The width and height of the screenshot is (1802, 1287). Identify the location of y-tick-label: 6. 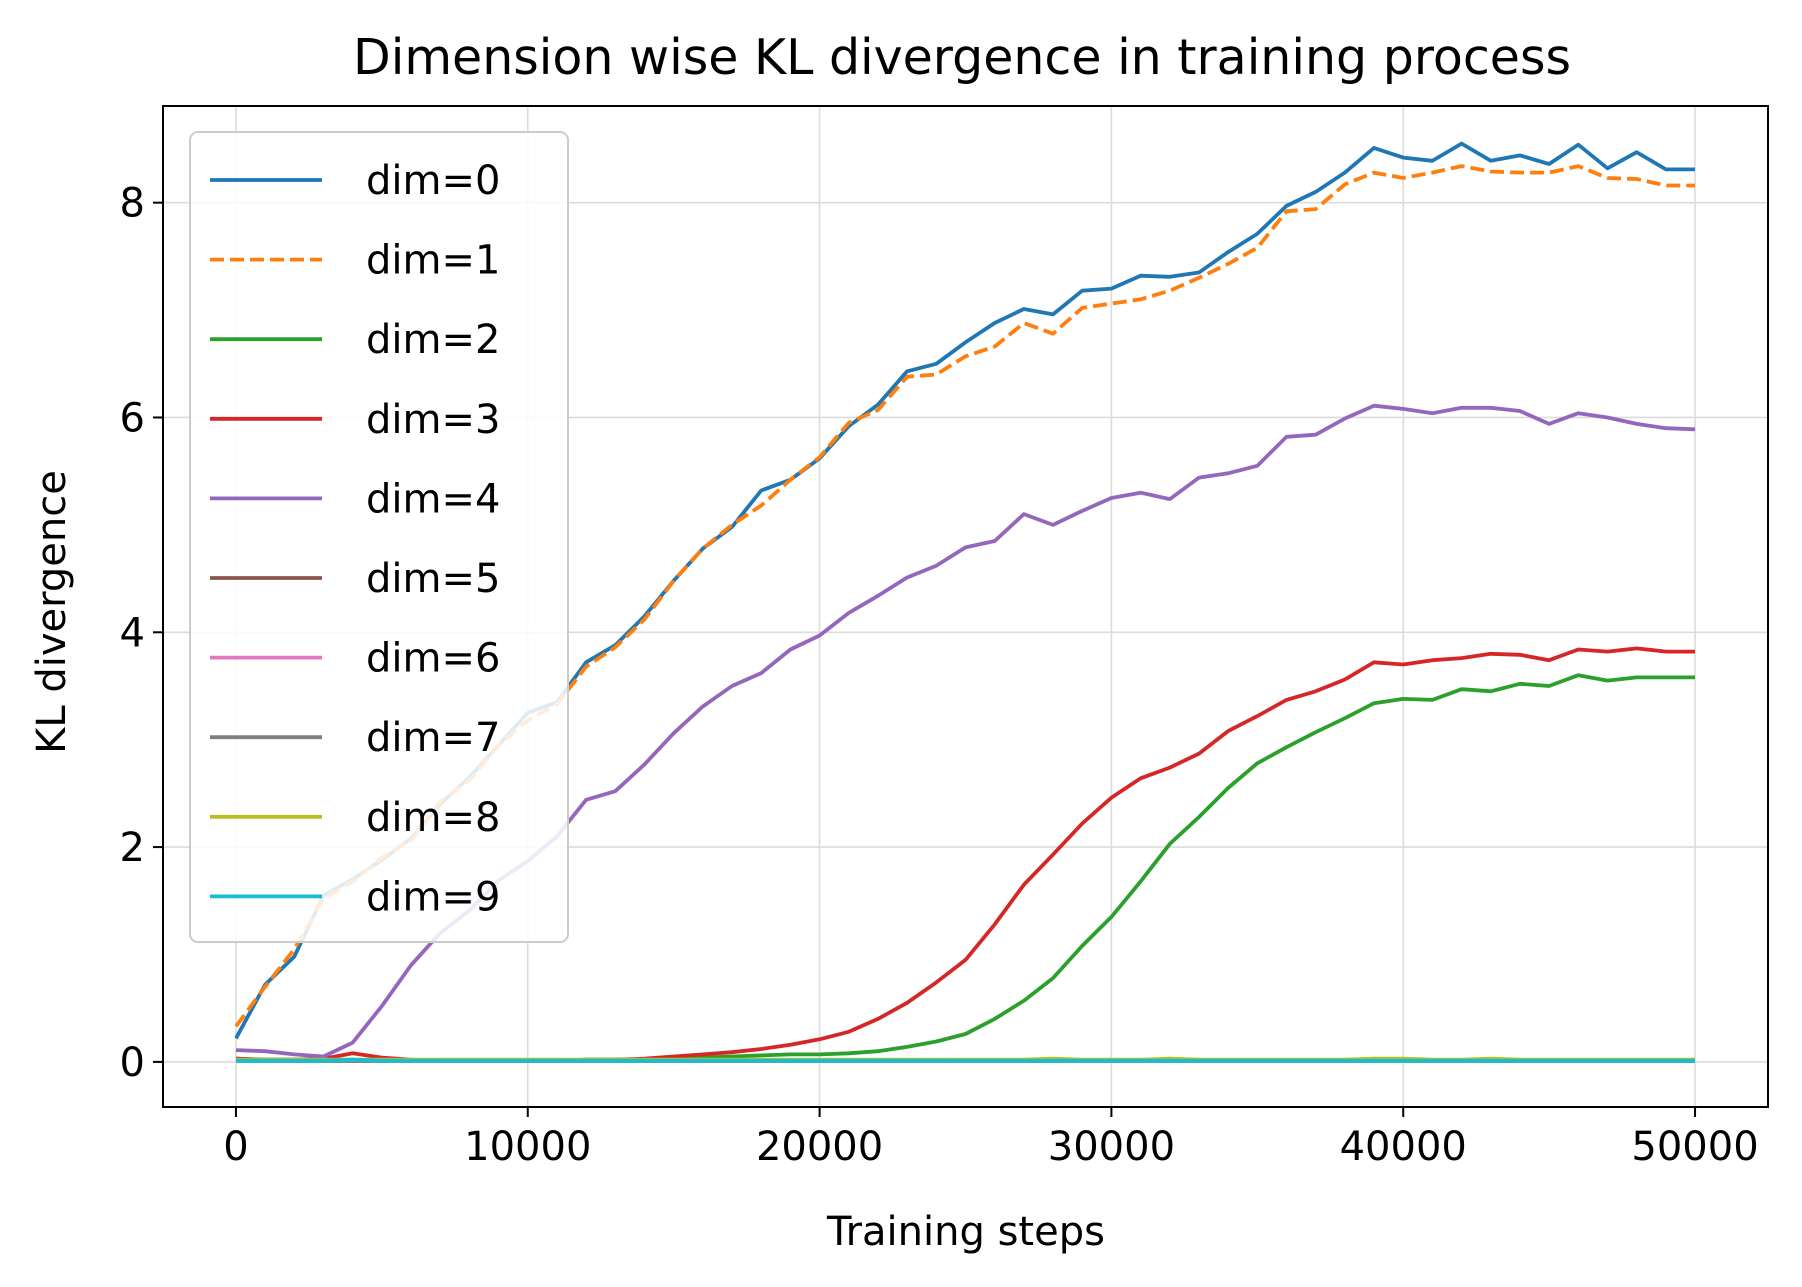
(132, 418).